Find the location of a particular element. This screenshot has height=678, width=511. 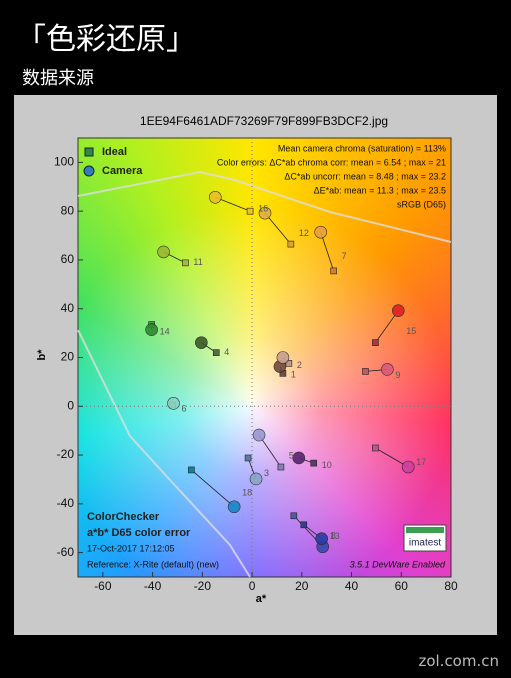

point-label: 2 is located at coordinates (299, 365).